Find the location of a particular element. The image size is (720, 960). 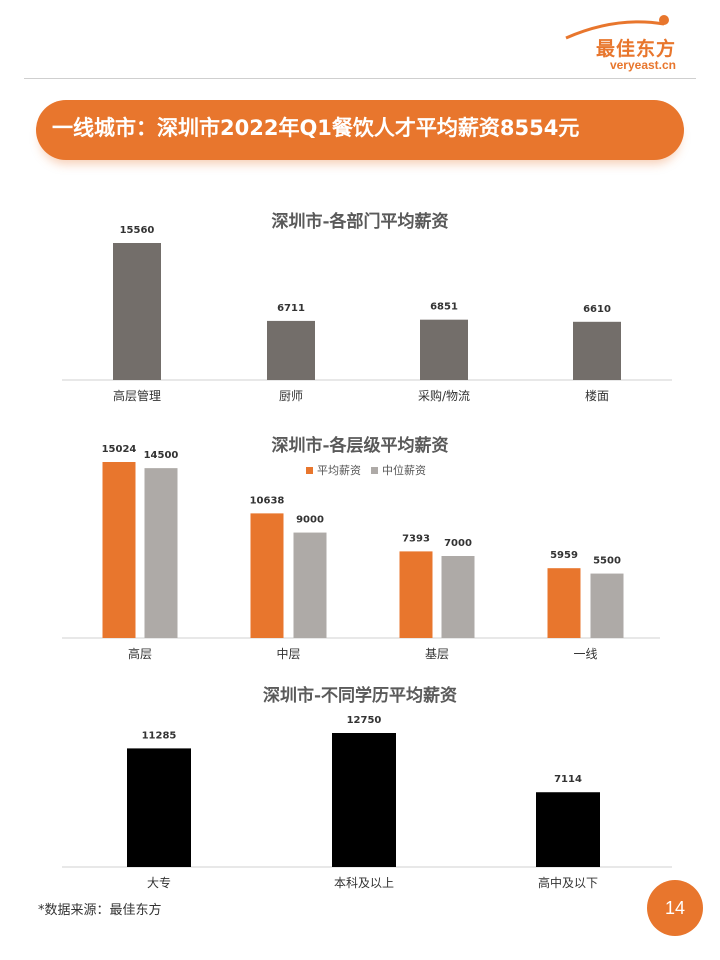

category-label: 高层管理 is located at coordinates (137, 395).